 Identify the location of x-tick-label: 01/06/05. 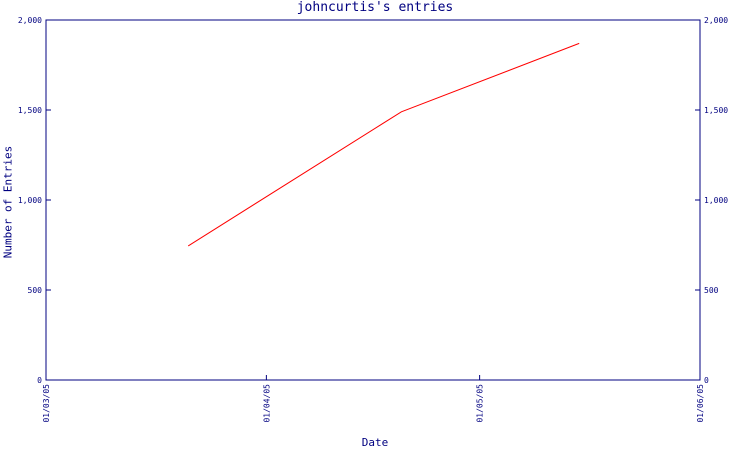
(700, 403).